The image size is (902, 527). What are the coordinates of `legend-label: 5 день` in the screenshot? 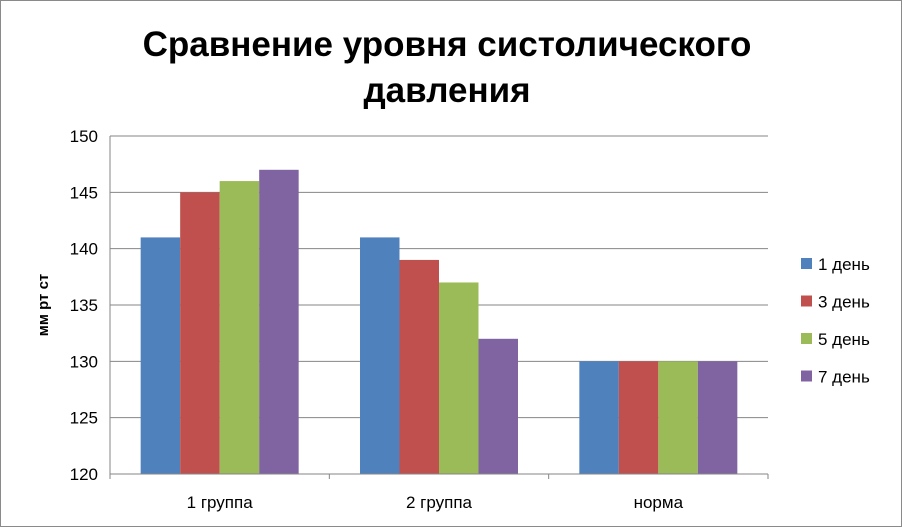 It's located at (844, 339).